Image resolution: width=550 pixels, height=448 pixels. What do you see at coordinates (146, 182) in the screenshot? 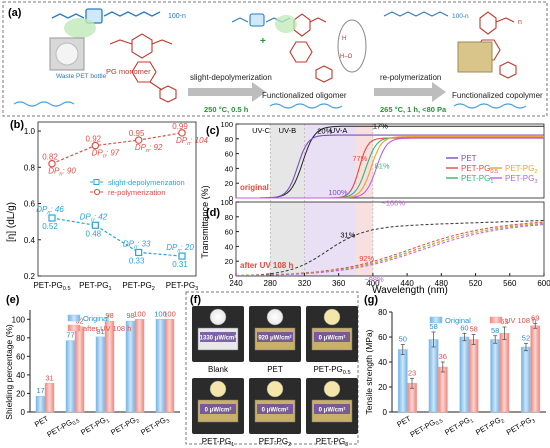
I see `legend-label-b: slight-depolymerization` at bounding box center [146, 182].